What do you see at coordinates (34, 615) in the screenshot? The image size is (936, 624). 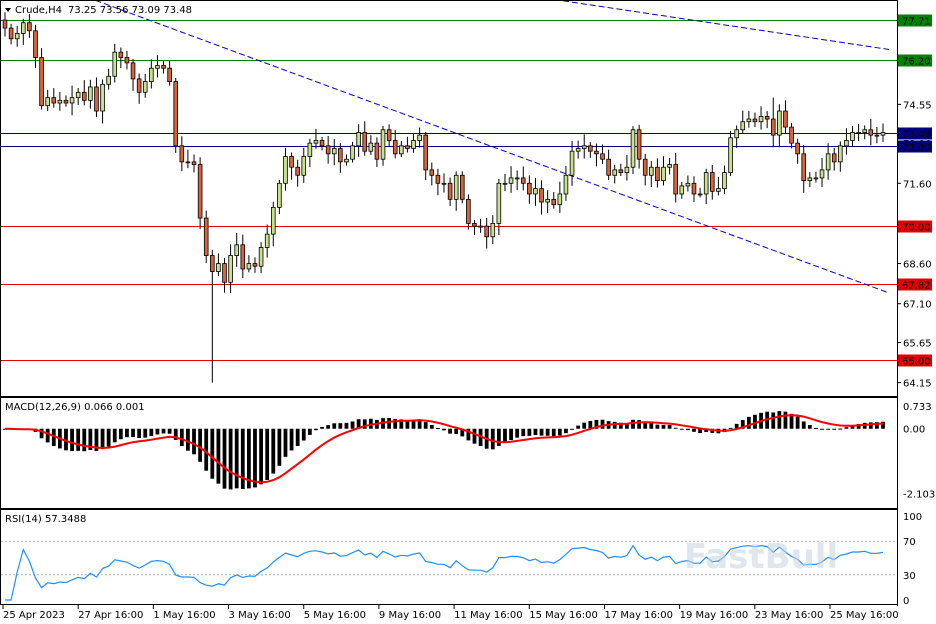 I see `time-tick-label-0: 25 Apr 2023` at bounding box center [34, 615].